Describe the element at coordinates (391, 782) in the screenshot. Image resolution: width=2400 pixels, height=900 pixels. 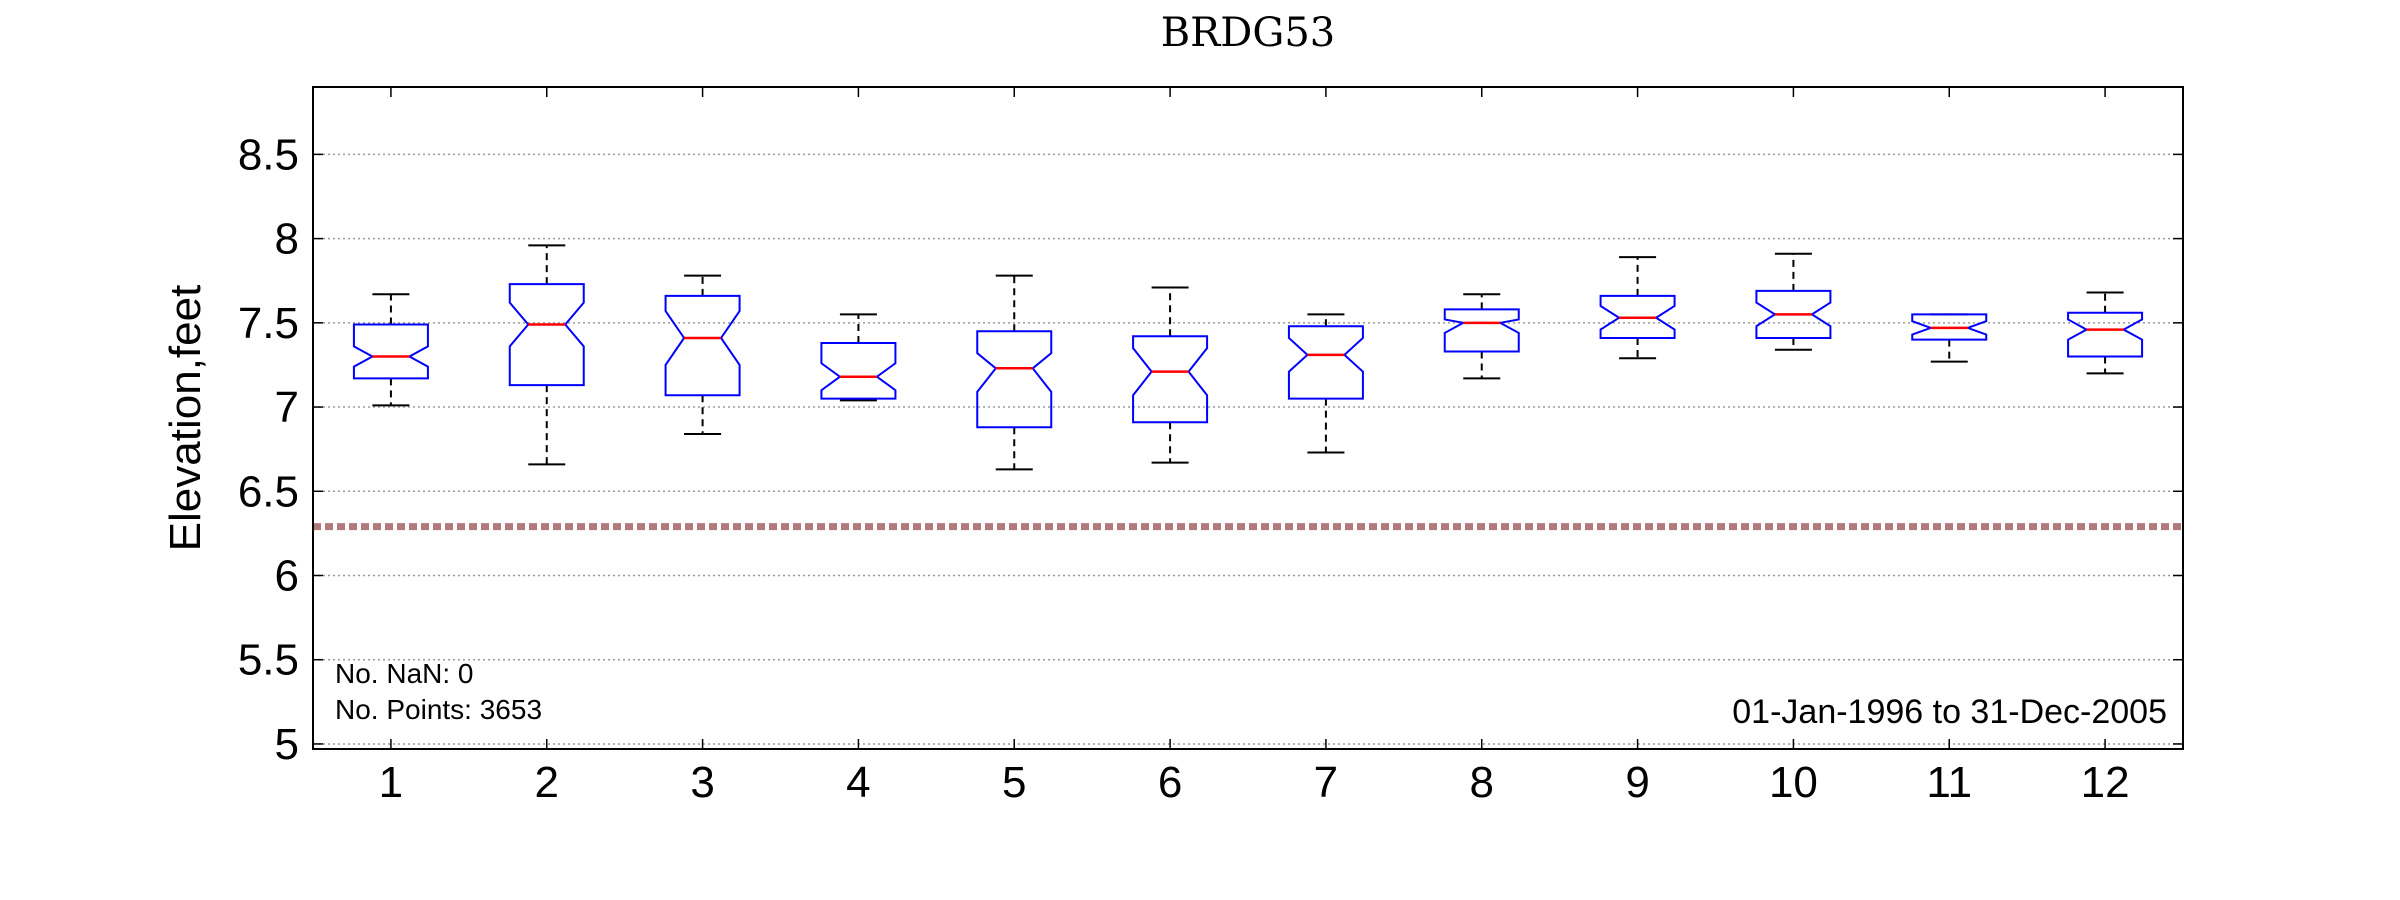
I see `x-tick-label: 1` at that location.